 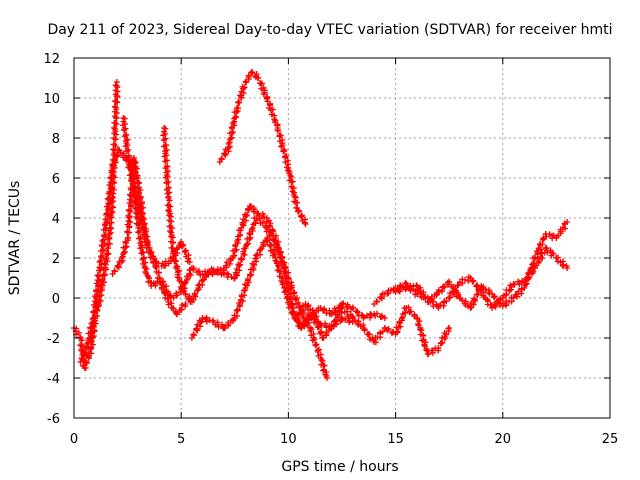 What do you see at coordinates (74, 439) in the screenshot?
I see `x-tick-label: 0` at bounding box center [74, 439].